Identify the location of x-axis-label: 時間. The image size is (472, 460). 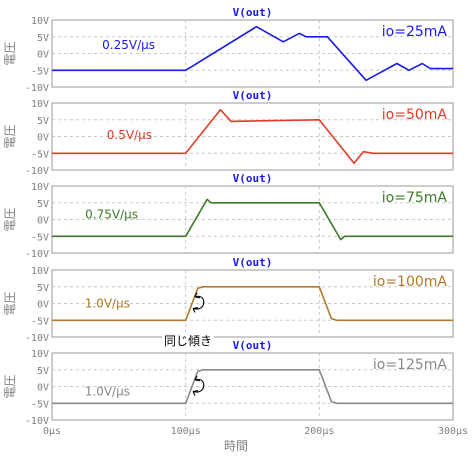
(235, 446).